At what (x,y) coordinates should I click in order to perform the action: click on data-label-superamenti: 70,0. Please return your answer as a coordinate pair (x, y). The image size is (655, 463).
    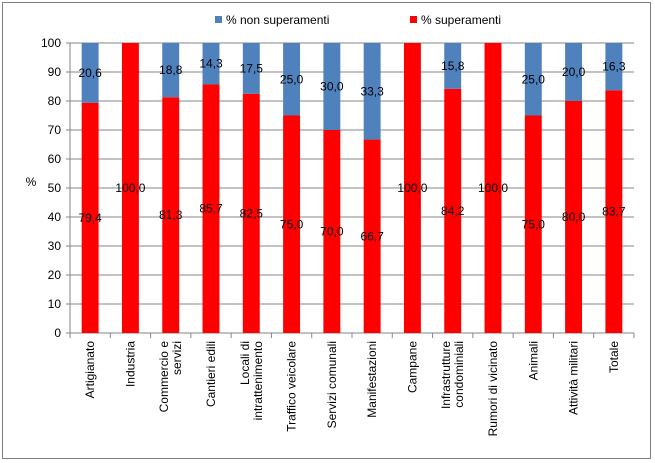
    Looking at the image, I should click on (332, 232).